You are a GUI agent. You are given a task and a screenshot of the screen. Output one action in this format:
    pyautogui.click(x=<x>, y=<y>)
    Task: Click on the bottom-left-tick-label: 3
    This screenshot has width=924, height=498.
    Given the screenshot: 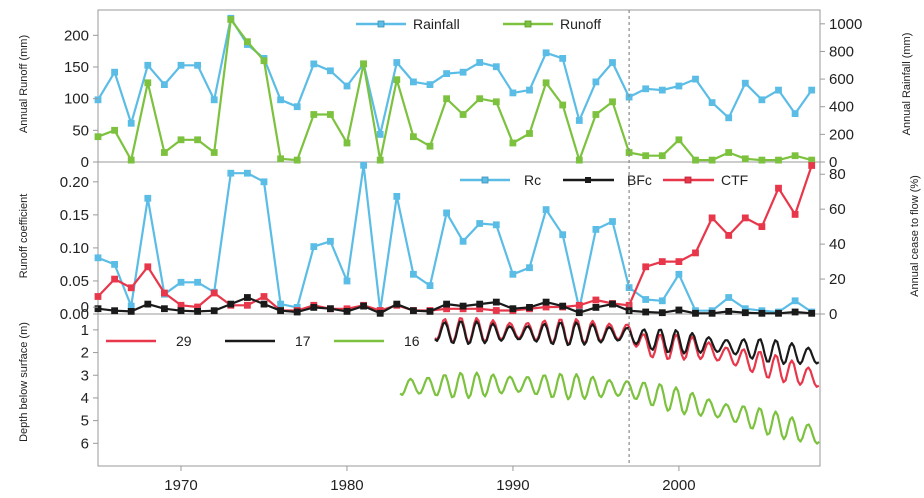 What is the action you would take?
    pyautogui.click(x=85, y=375)
    